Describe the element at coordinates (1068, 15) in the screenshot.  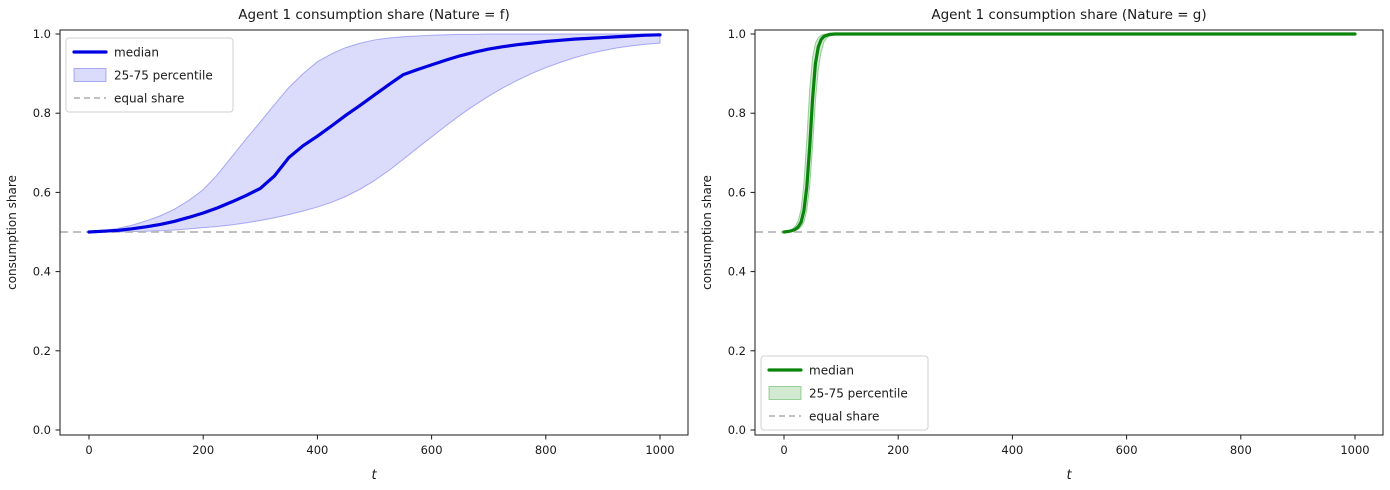
I see `plot-title: Agent 1 consumption share (Nature = g)` at that location.